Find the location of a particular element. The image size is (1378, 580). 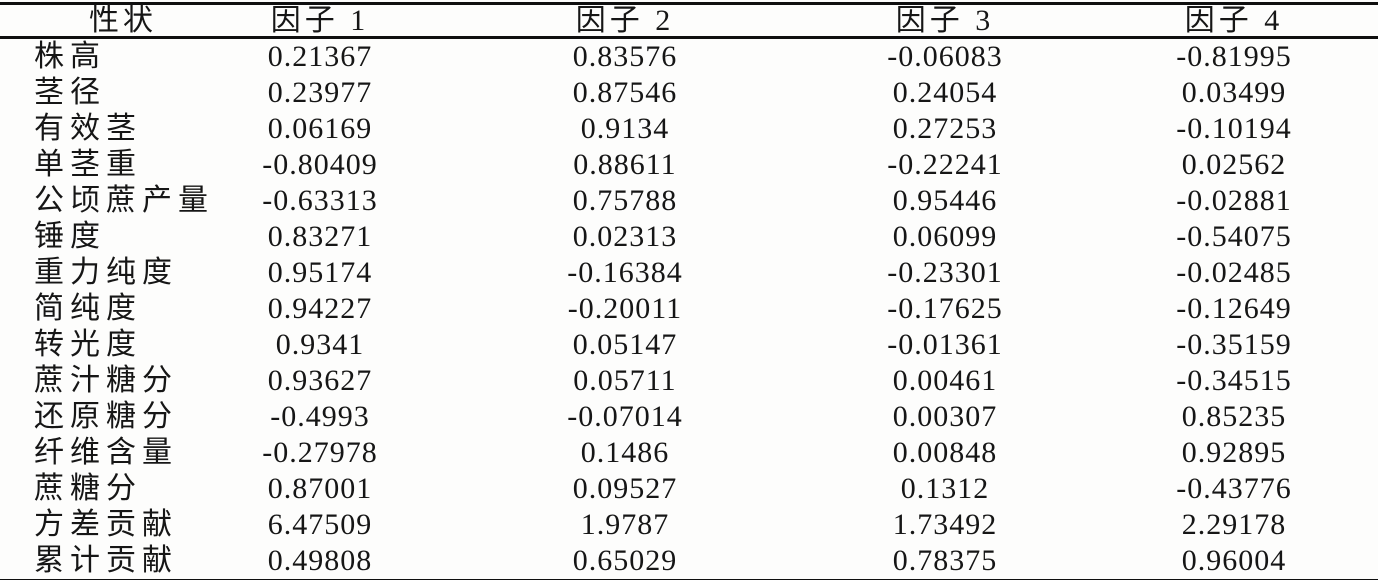

column-header-factor3: 因子 3 is located at coordinates (945, 21).